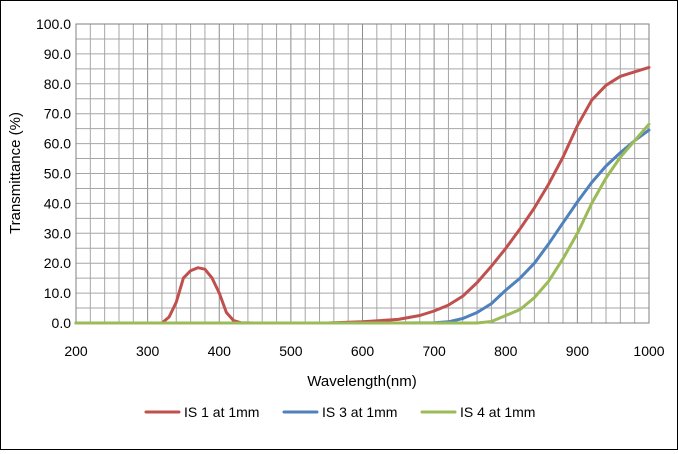  I want to click on x-tick-label: 900, so click(578, 351).